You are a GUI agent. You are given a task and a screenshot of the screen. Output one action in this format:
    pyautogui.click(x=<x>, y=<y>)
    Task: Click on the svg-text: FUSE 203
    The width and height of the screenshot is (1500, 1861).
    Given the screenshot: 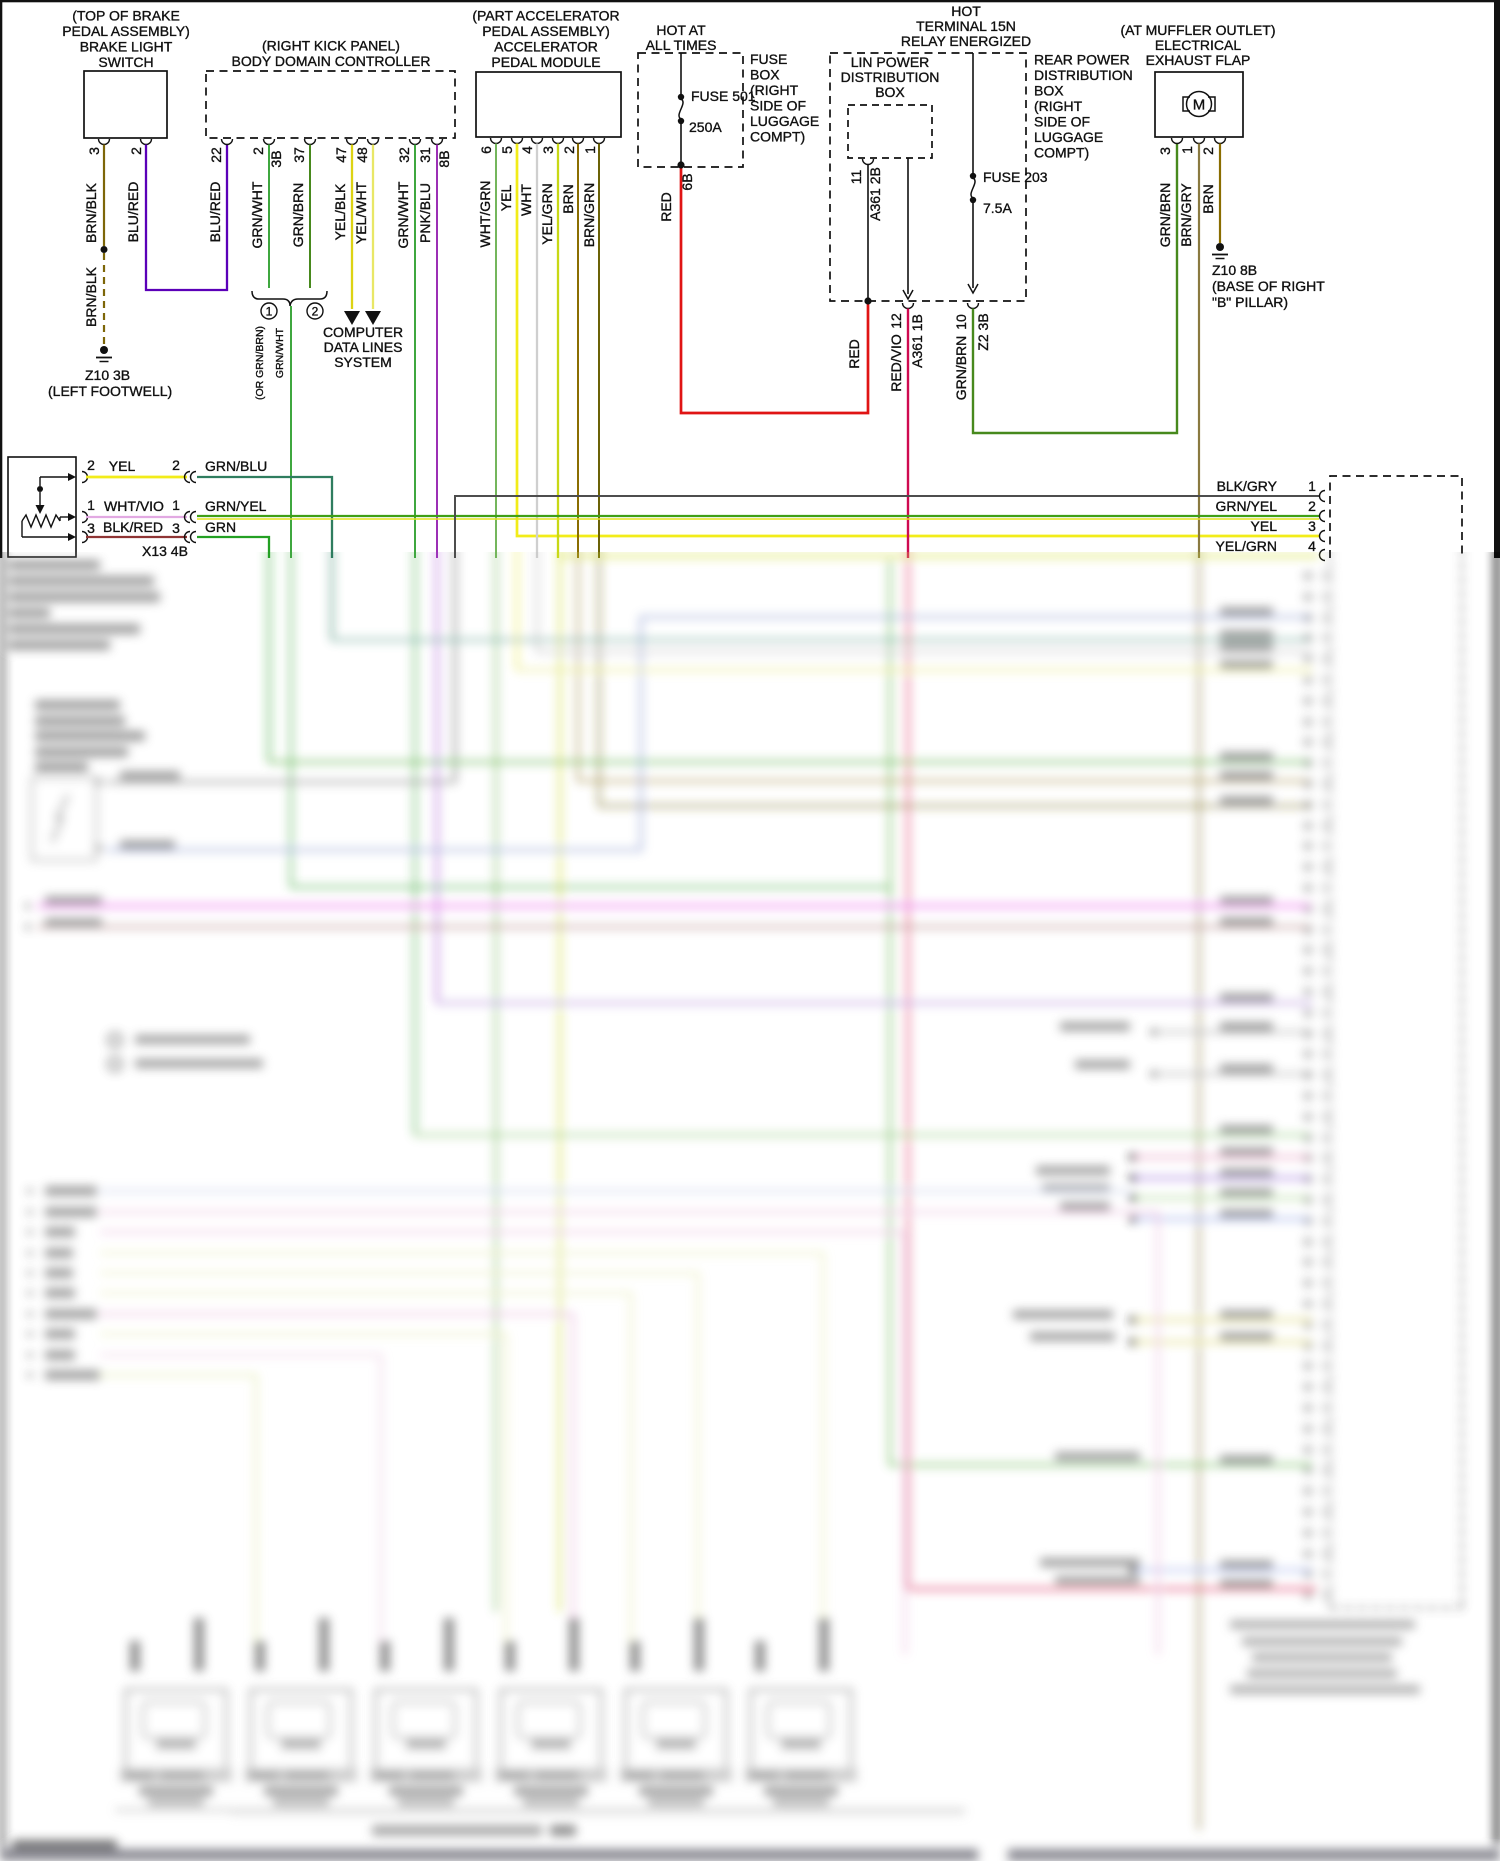 What is the action you would take?
    pyautogui.click(x=1015, y=177)
    